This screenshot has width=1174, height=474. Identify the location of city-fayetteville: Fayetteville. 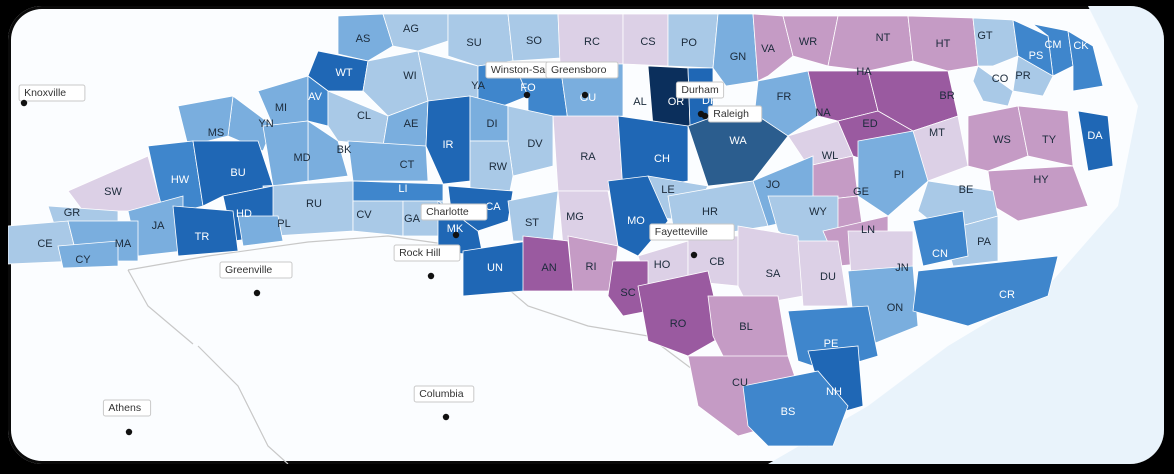
(692, 241).